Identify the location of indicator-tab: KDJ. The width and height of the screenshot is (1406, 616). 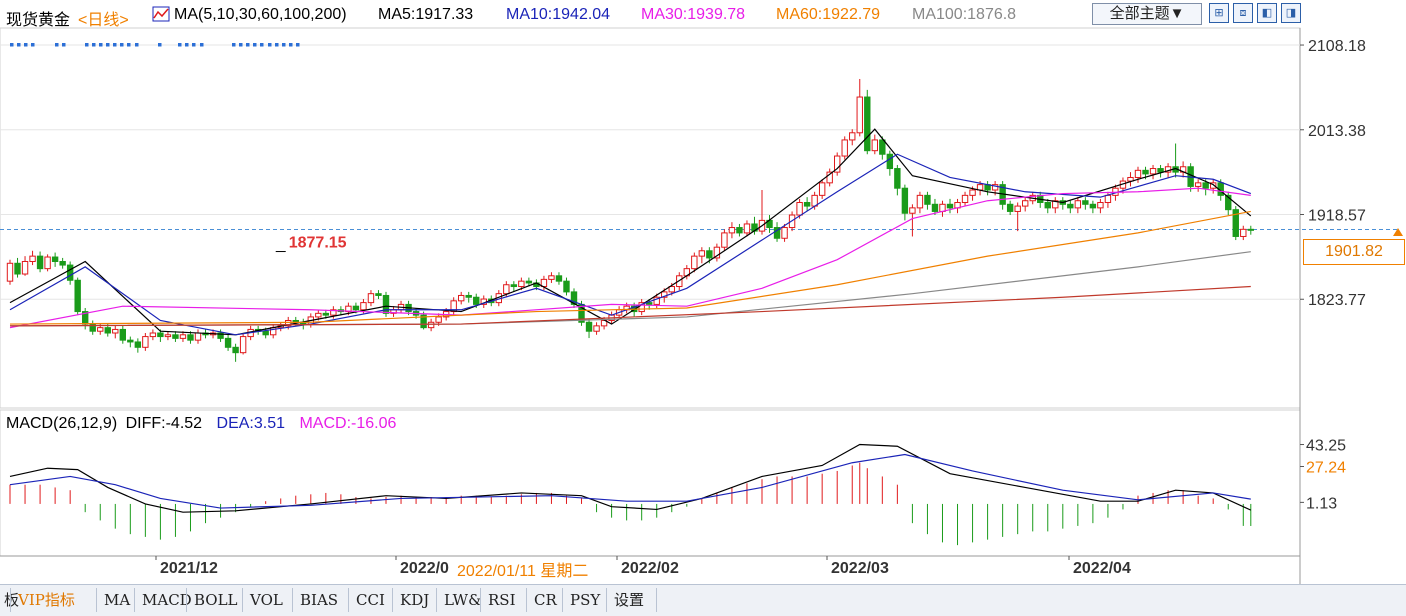
(415, 600).